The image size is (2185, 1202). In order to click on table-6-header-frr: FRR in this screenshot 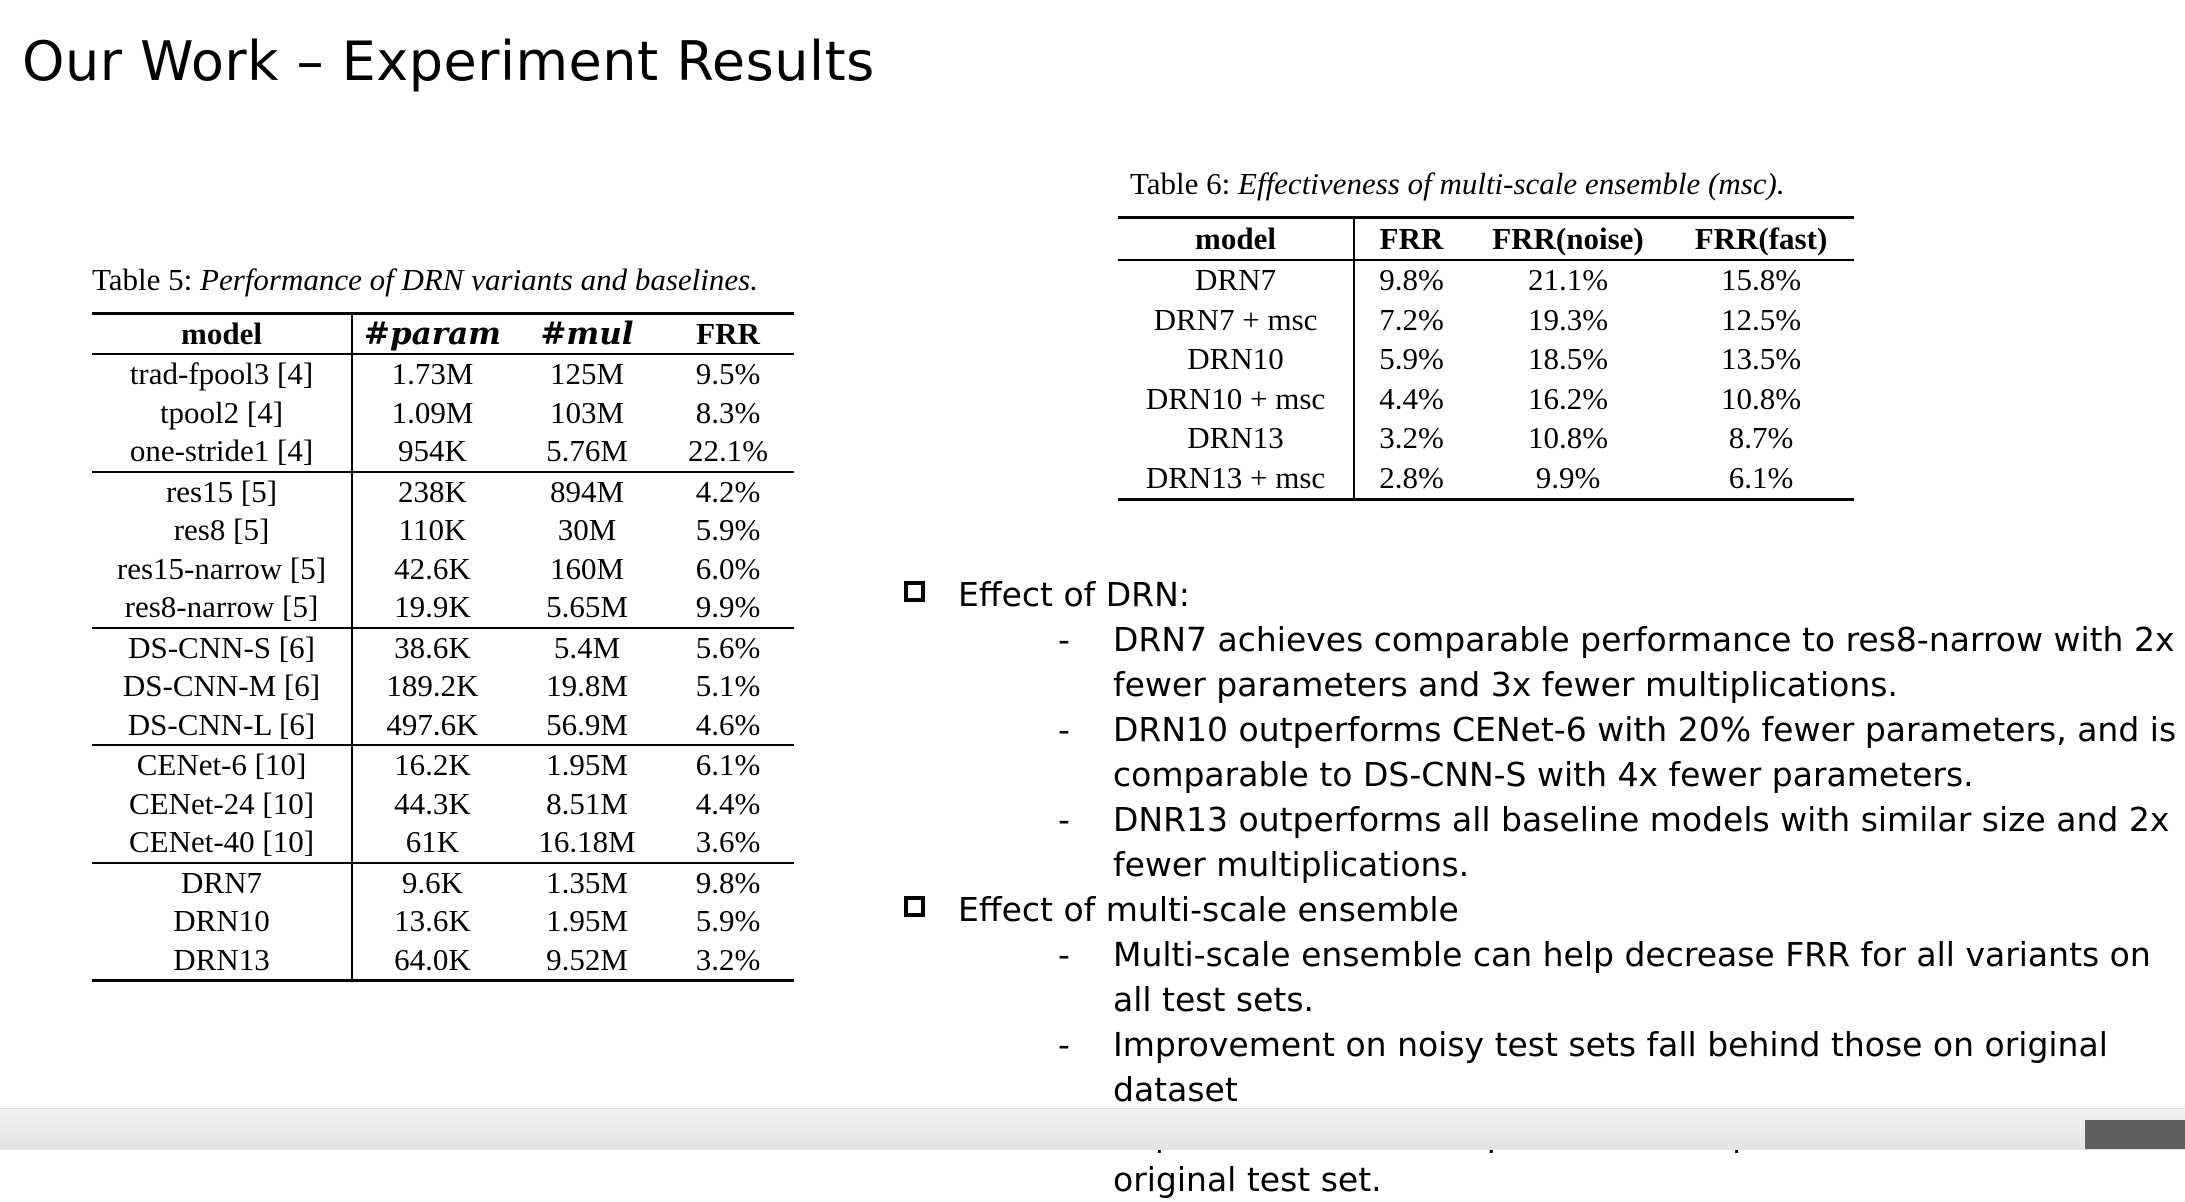, I will do `click(1411, 238)`.